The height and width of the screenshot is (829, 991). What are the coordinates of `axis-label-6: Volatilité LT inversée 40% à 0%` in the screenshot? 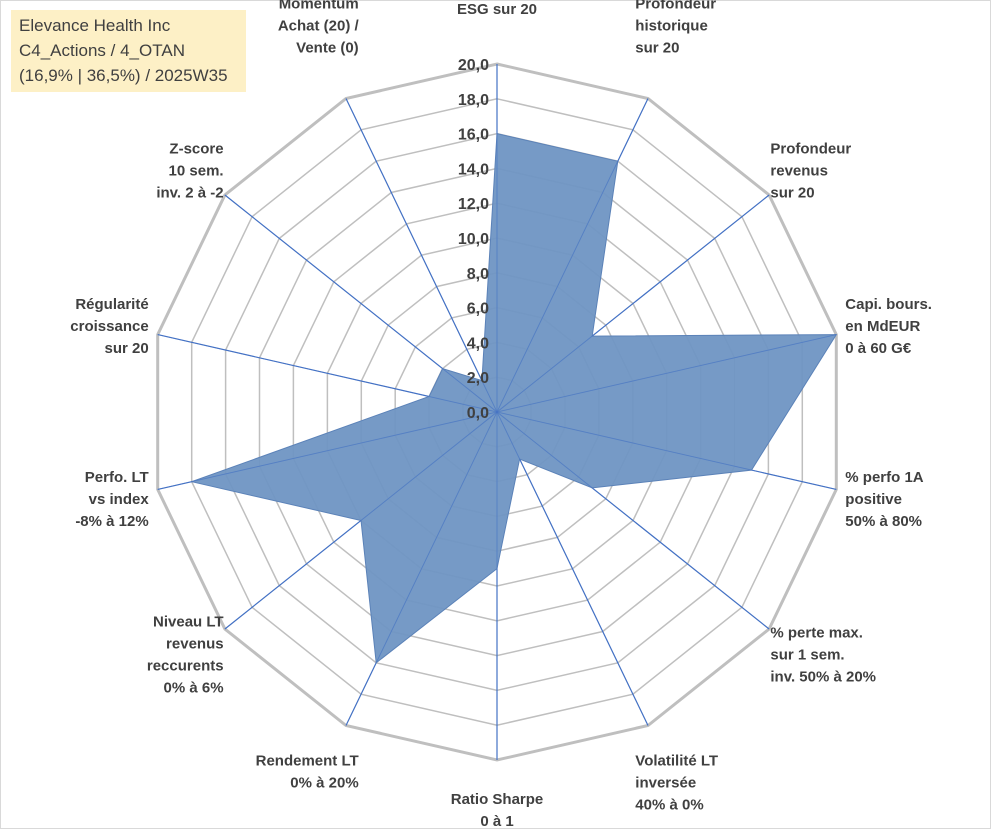 It's located at (676, 783).